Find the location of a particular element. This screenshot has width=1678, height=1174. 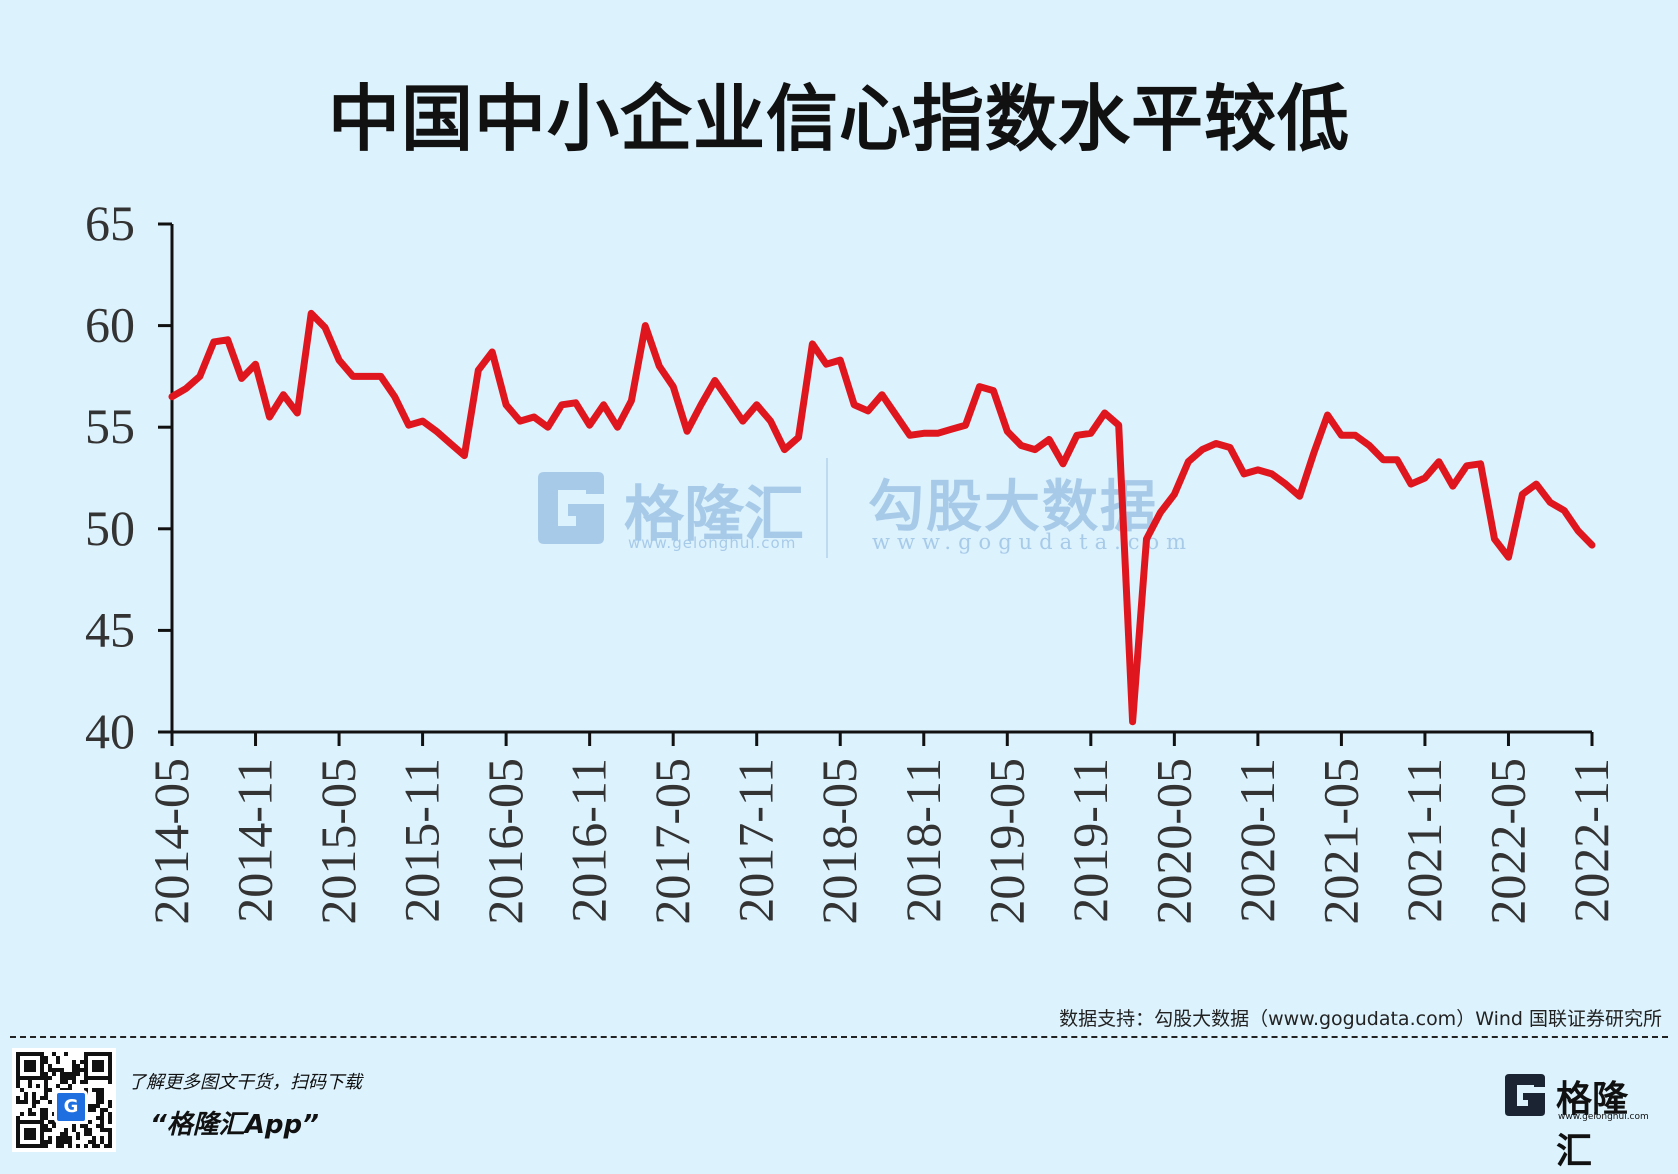

x-tick-label: 2014-11 is located at coordinates (255, 840).